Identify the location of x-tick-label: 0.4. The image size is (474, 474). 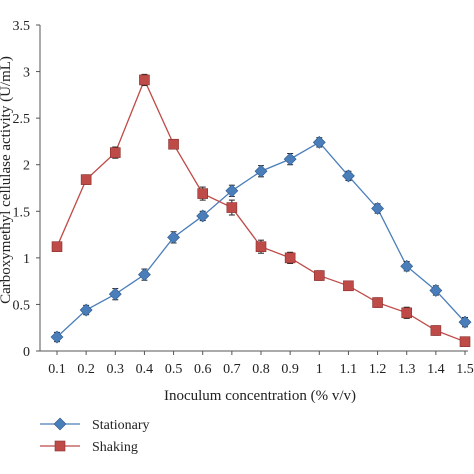
(145, 369).